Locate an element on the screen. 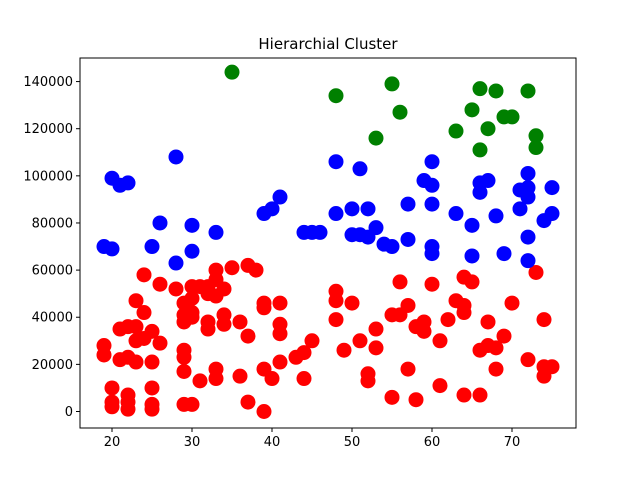 The width and height of the screenshot is (640, 480). y-tick-label: 20000 is located at coordinates (52, 365).